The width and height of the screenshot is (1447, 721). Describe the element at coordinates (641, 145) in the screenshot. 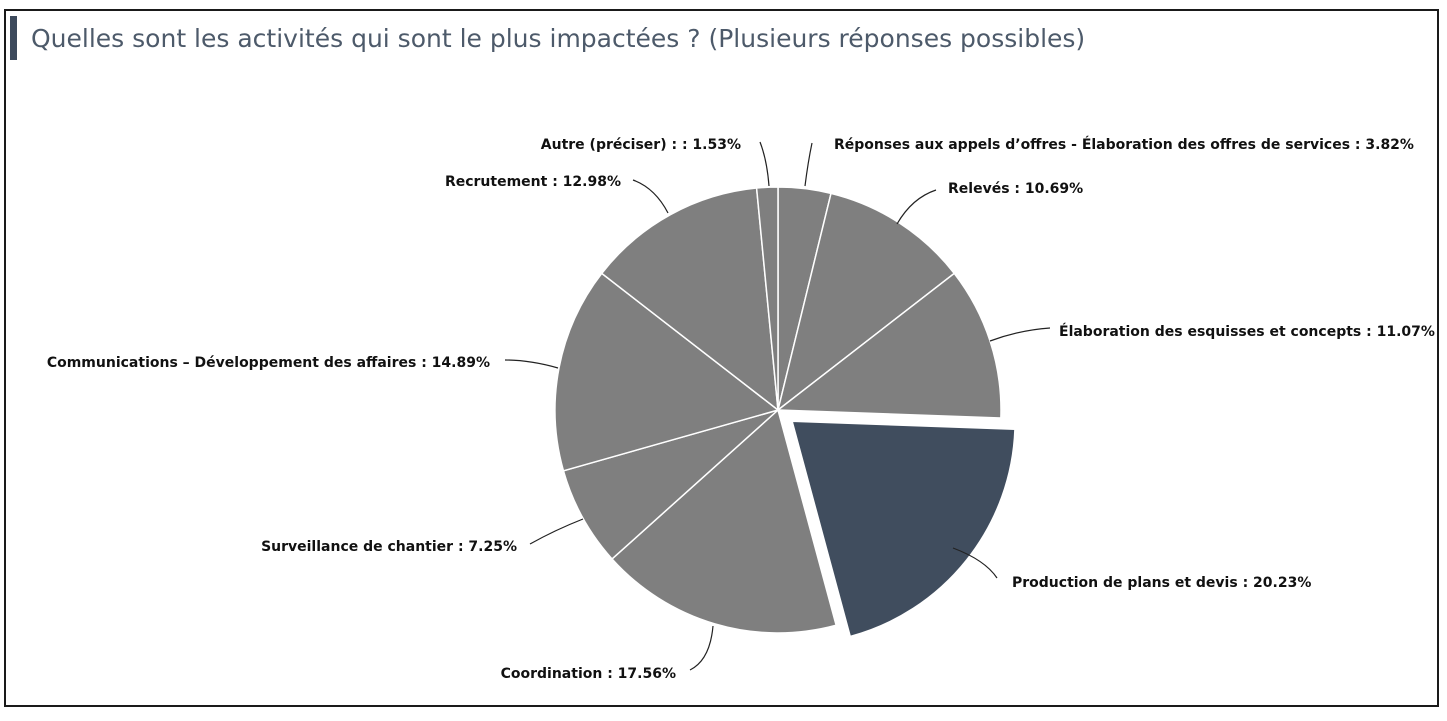

I see `slice-label: Autre (préciser) : : 1.53%` at that location.